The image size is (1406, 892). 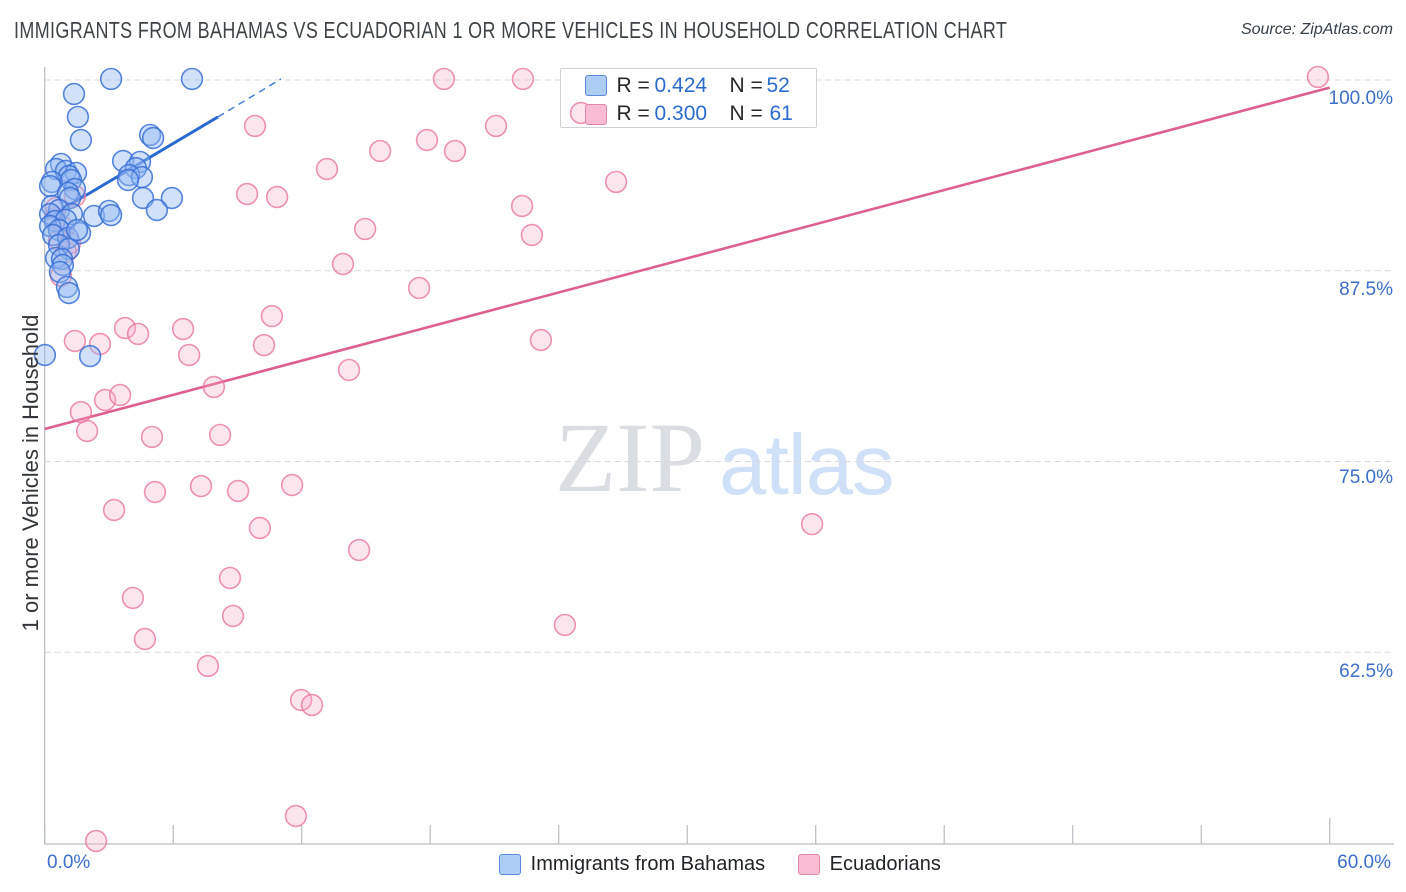 What do you see at coordinates (648, 864) in the screenshot?
I see `bahamas-legend-label: Immigrants from Bahamas` at bounding box center [648, 864].